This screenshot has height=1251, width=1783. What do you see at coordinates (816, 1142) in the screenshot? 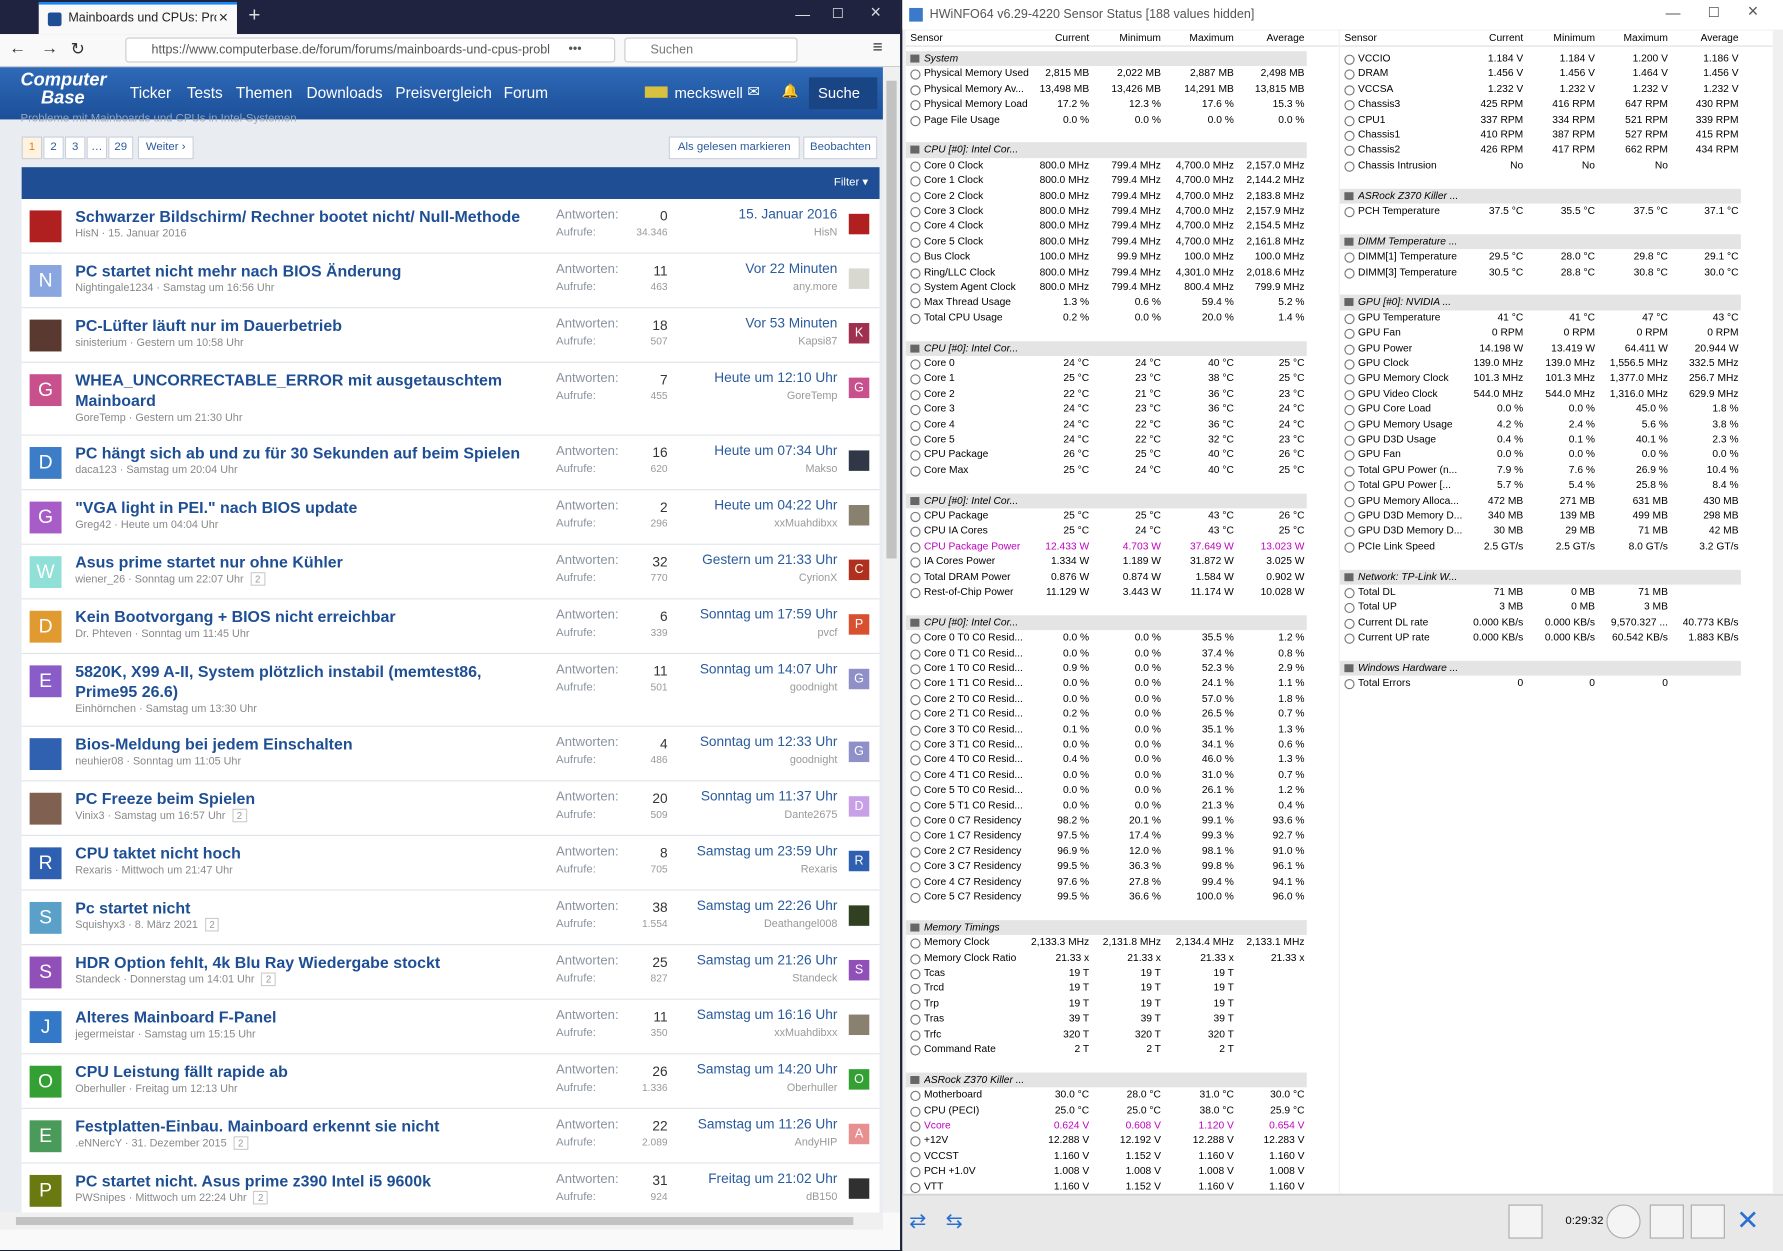
I see `last-poster: AndyHIP` at bounding box center [816, 1142].